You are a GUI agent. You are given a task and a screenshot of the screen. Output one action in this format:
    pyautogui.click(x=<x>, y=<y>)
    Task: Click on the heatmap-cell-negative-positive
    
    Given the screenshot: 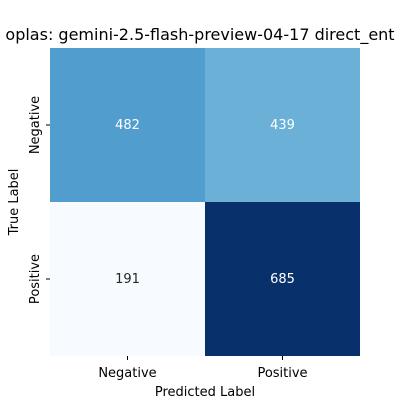 What is the action you would take?
    pyautogui.click(x=282, y=125)
    